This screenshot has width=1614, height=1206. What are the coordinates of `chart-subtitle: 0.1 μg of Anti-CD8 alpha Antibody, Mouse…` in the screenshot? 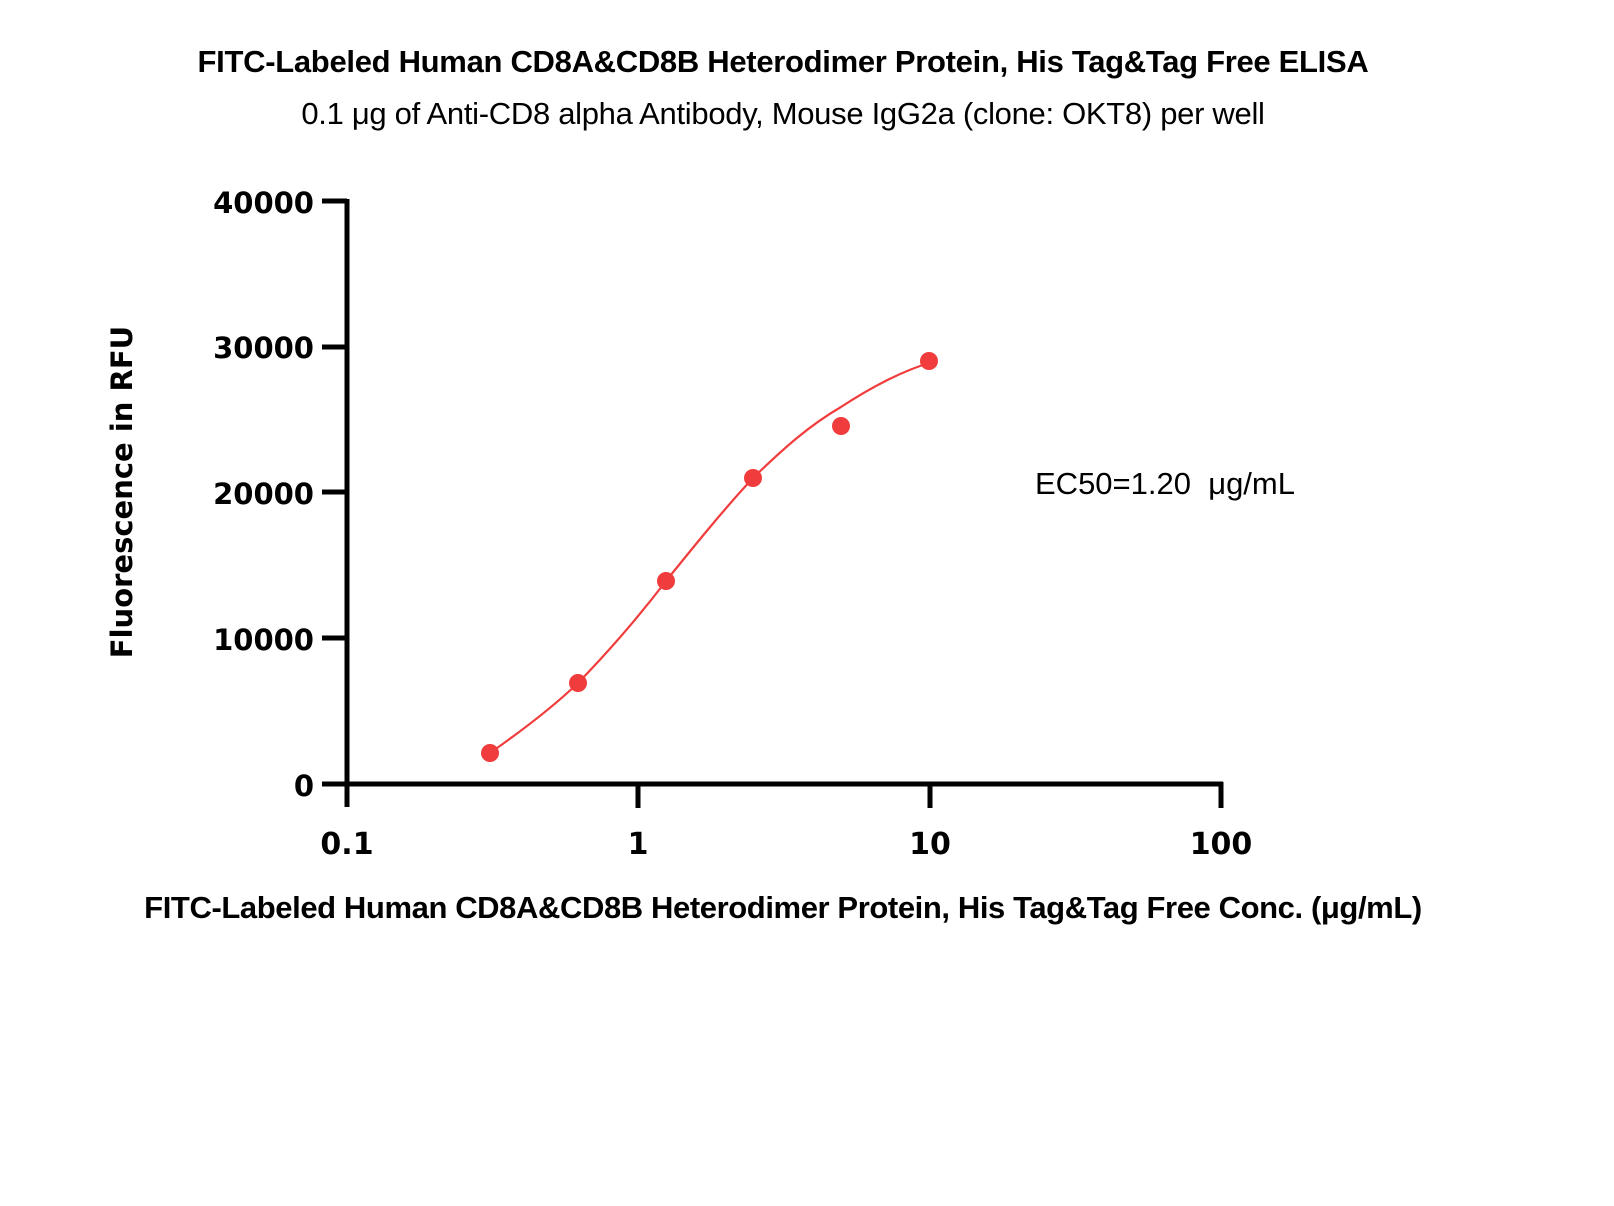 It's located at (783, 113).